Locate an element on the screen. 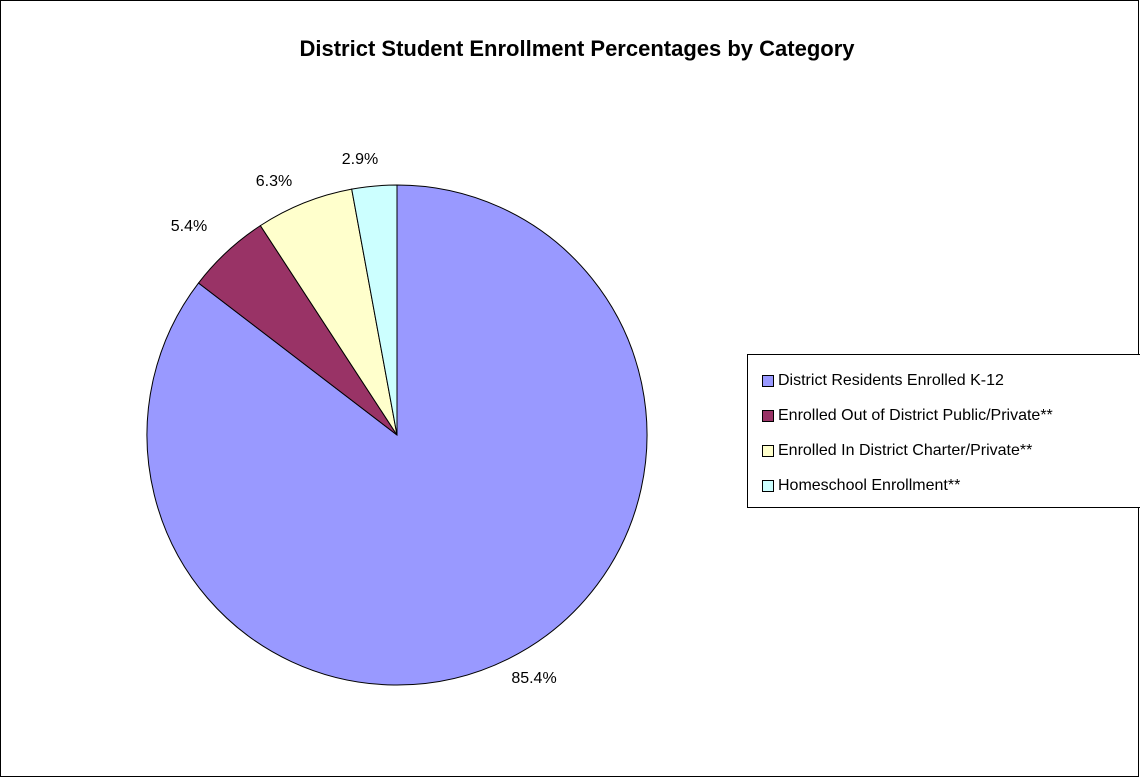  legend-swatch-homeschool is located at coordinates (768, 486).